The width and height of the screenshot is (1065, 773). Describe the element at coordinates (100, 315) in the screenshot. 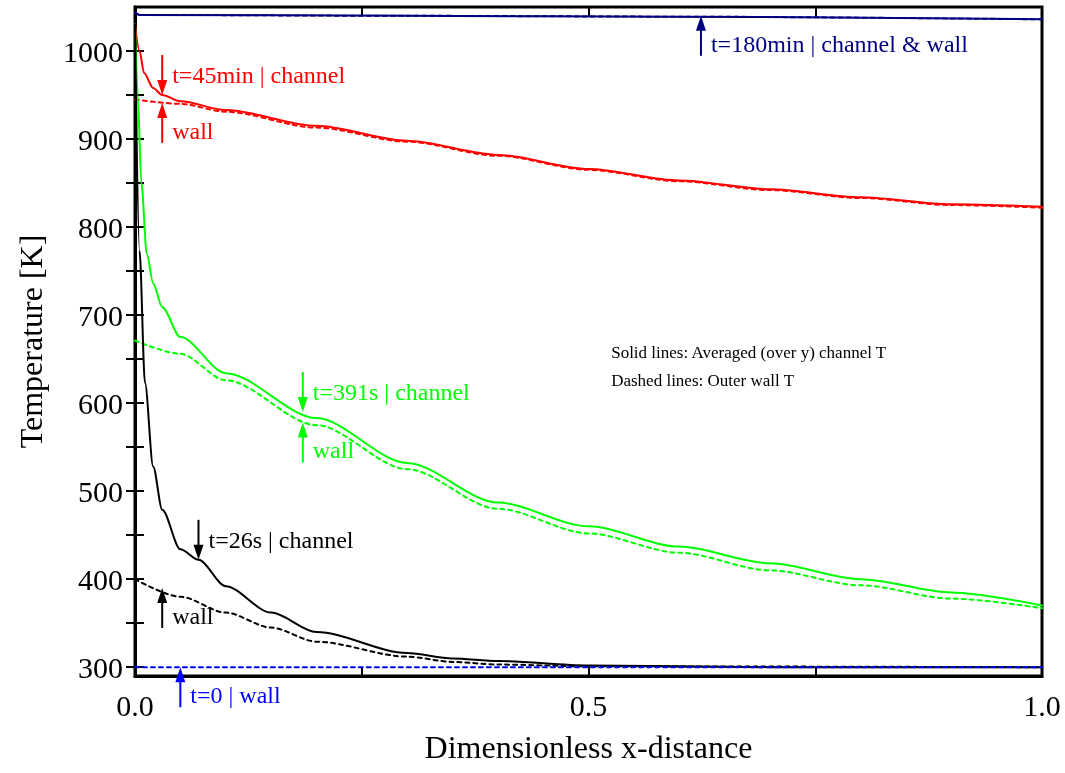

I see `y-tick-label: 700` at that location.